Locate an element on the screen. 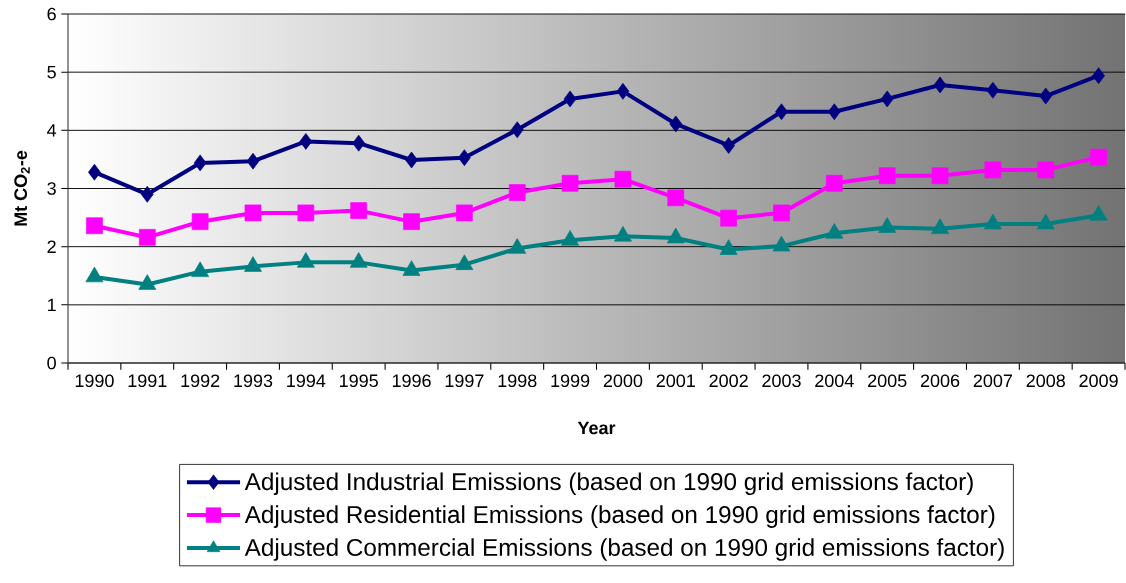  x-tick-label: 2006 is located at coordinates (940, 381).